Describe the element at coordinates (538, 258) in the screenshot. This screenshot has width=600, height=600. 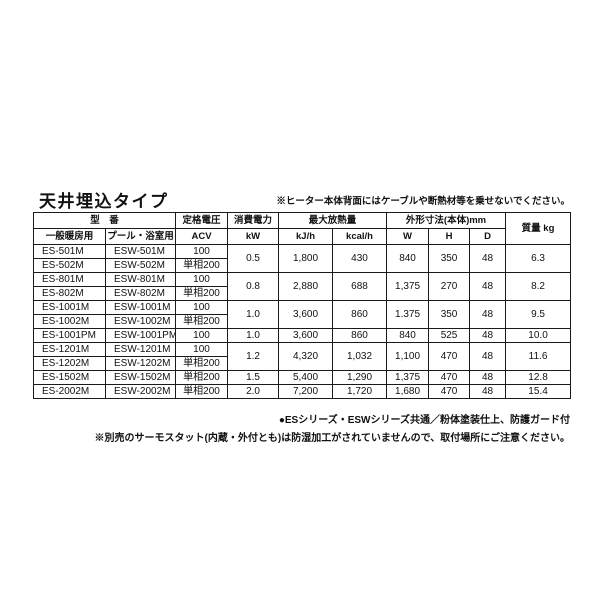
I see `weight-cell: 6.3` at that location.